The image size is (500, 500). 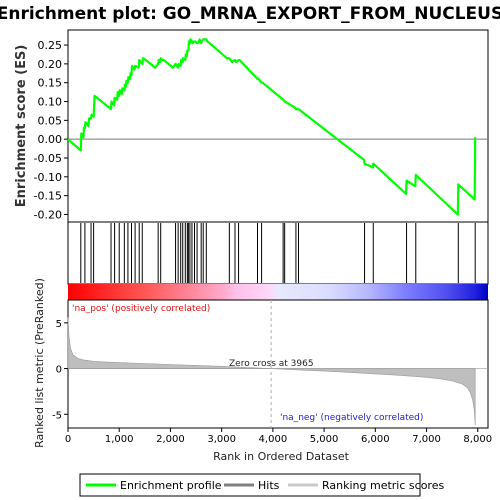 I want to click on neg-correlated-label: 'na_neg' (negatively correlated), so click(x=351, y=418).